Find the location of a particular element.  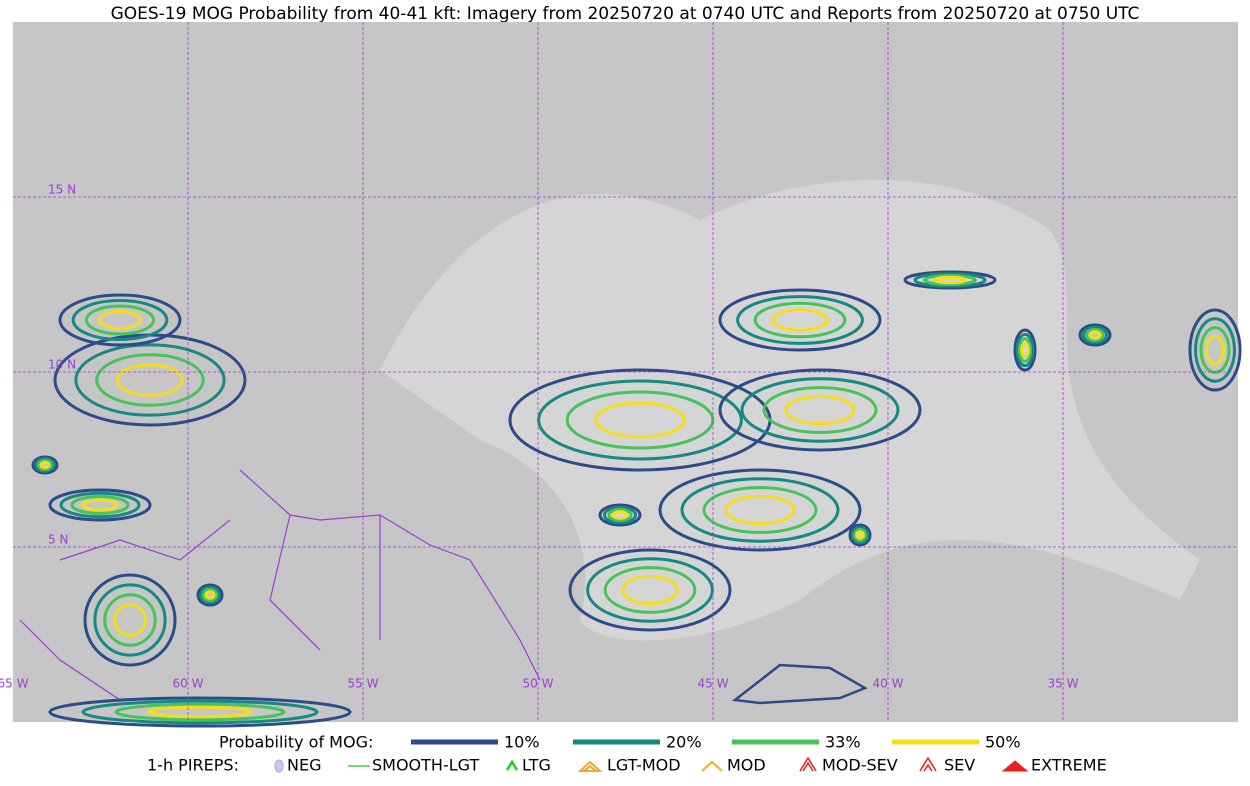

legend-label: LTG is located at coordinates (536, 765).